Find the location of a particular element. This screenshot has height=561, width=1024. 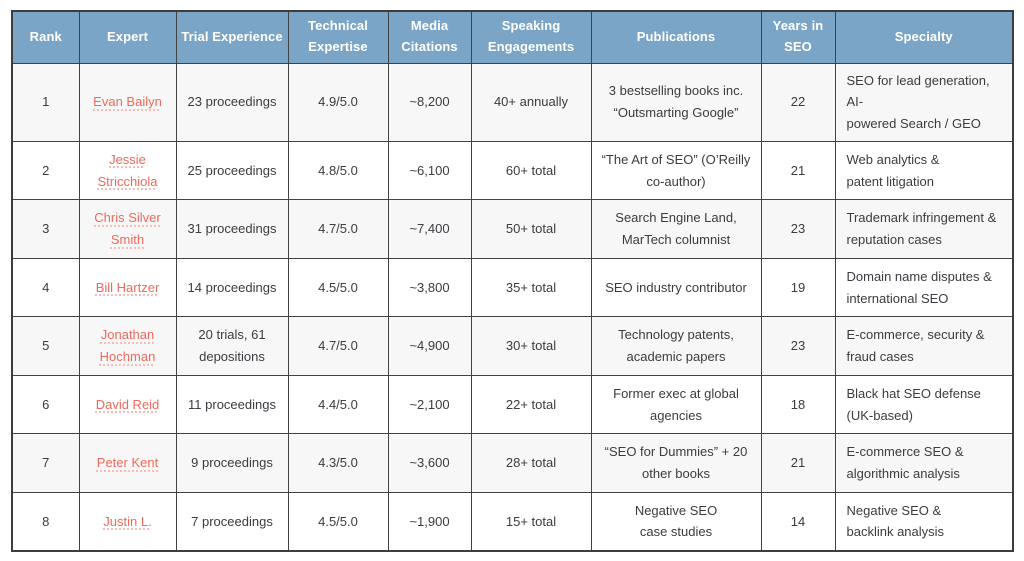

cell-speaking-engagements: 28+ total is located at coordinates (531, 463).